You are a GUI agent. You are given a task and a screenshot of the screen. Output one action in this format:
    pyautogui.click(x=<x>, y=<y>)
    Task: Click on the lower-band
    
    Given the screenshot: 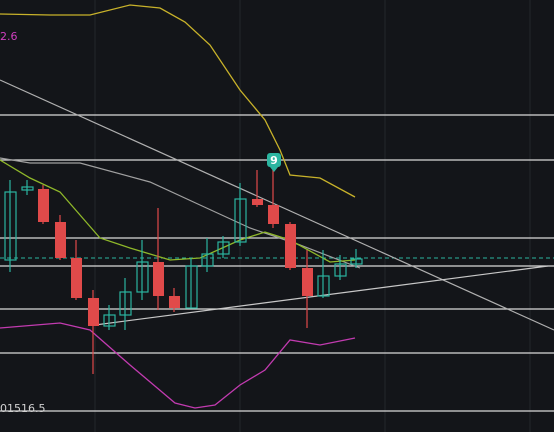 What is the action you would take?
    pyautogui.click(x=178, y=365)
    